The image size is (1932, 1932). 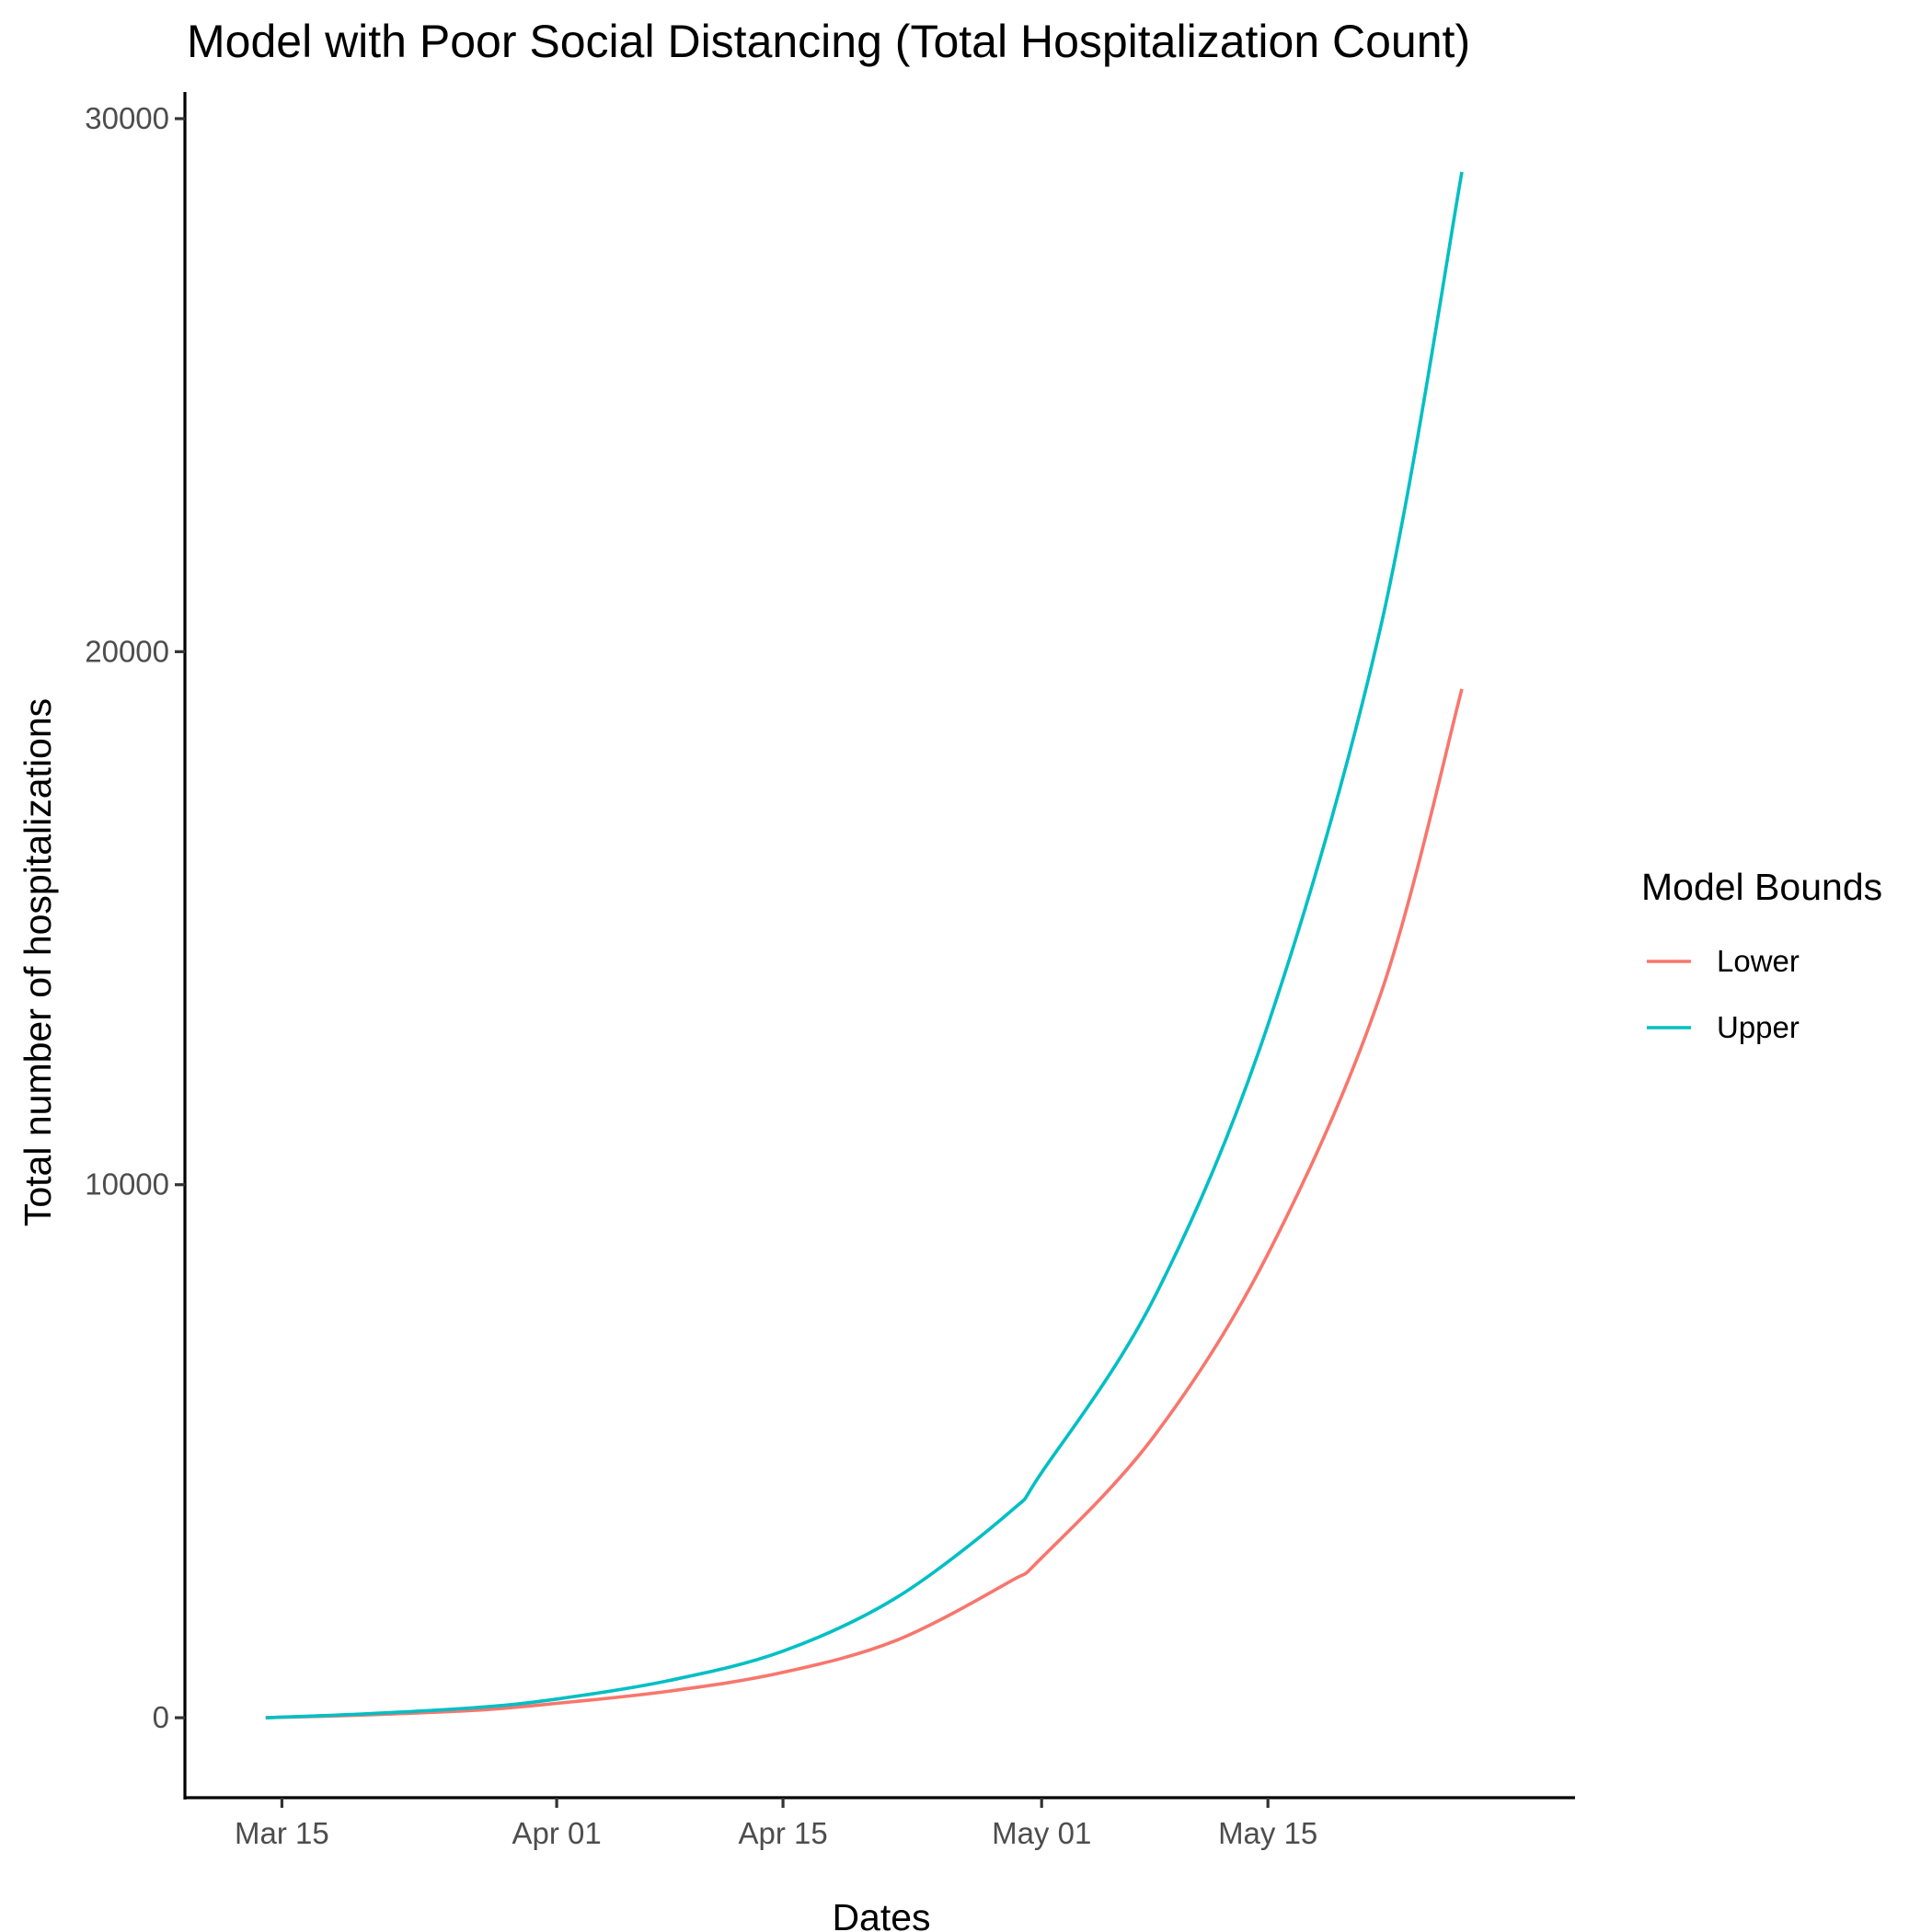 I want to click on y-tick-label: 10000, so click(x=127, y=1184).